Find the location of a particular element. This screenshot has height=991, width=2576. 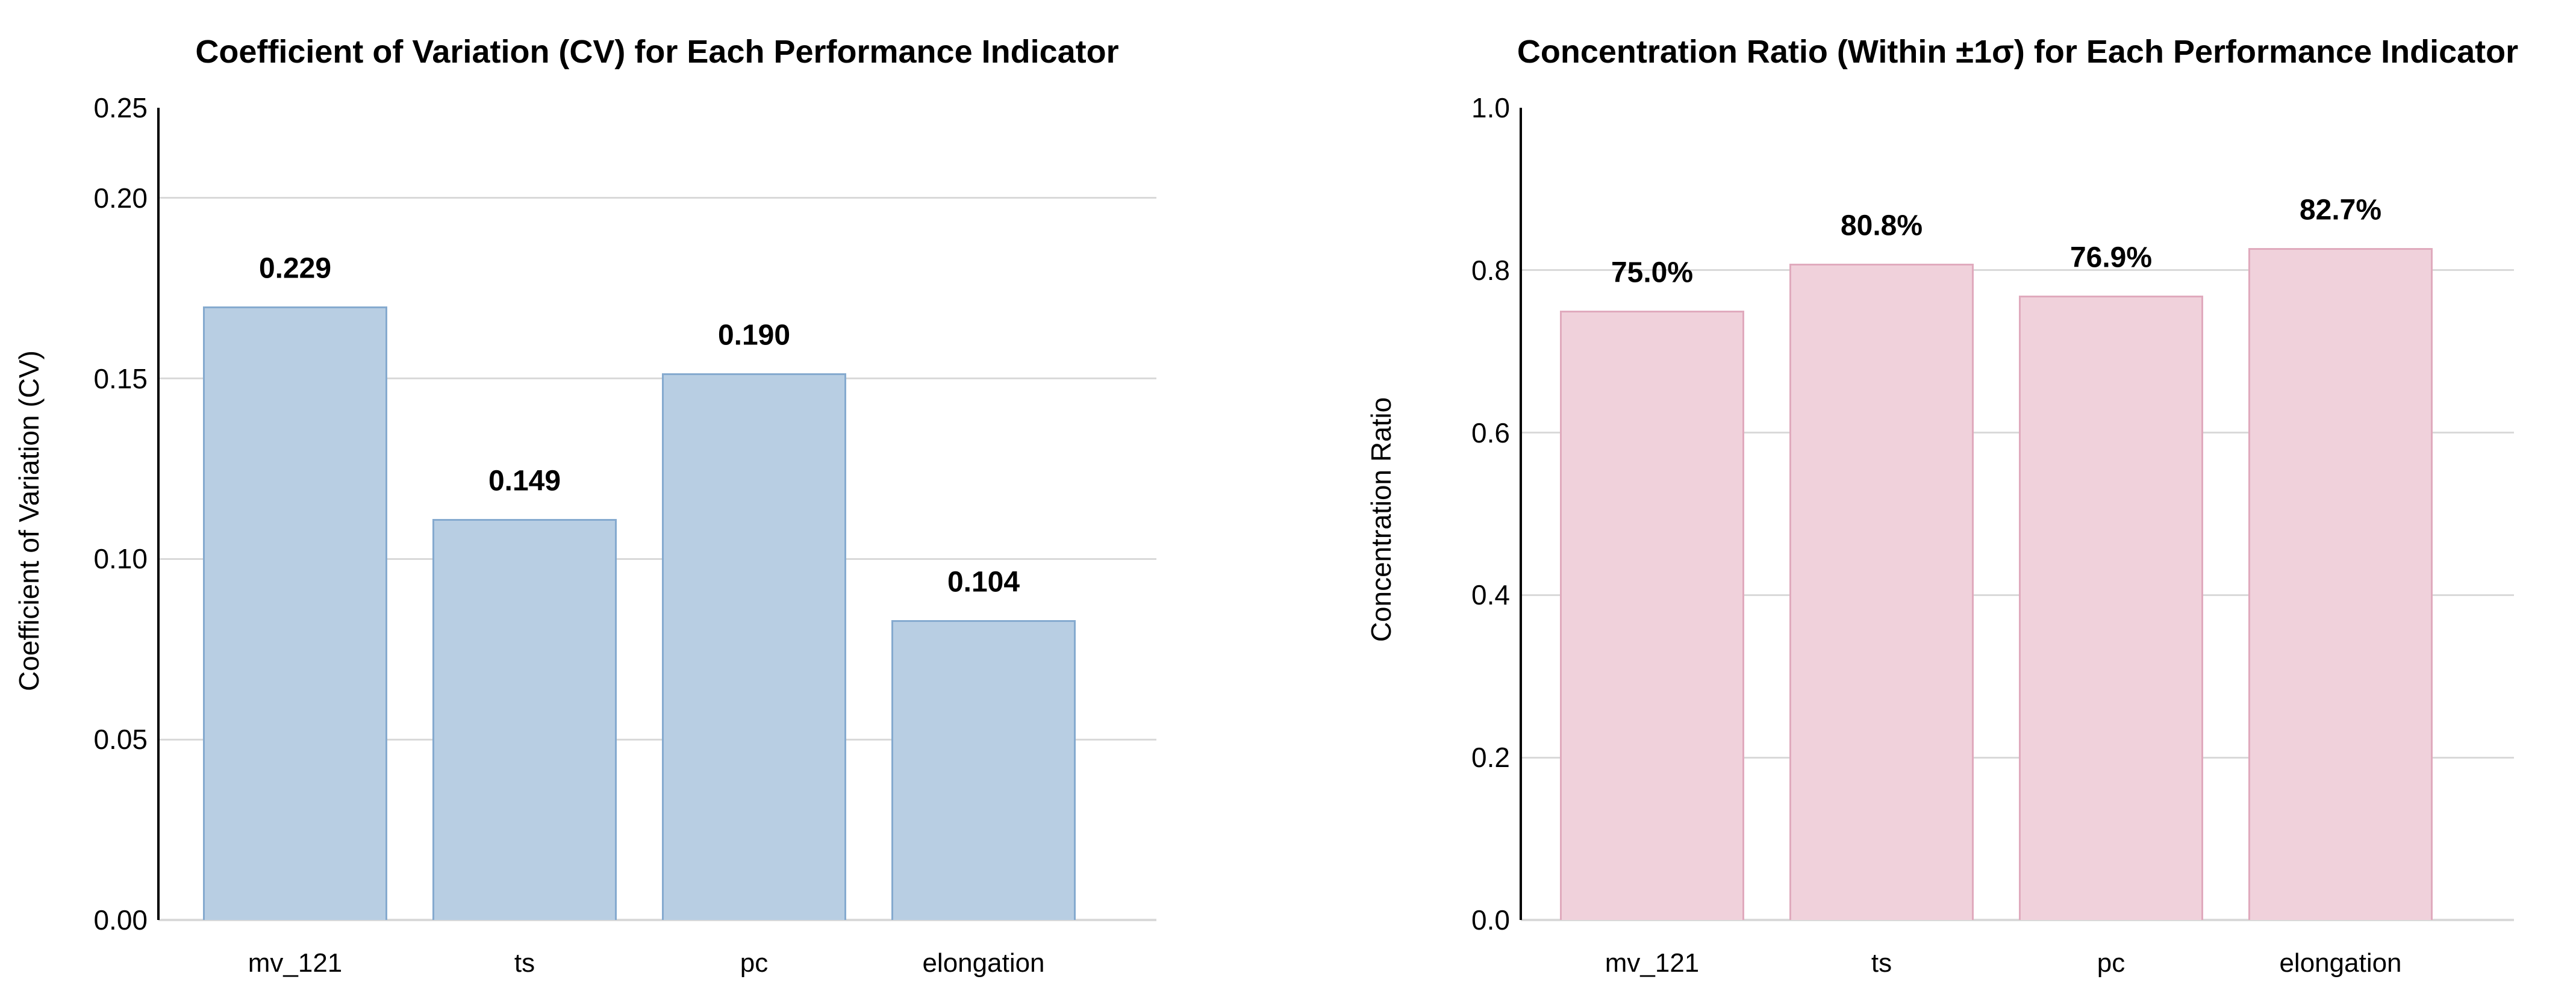

concentration-x-category-label-elongation: elongation is located at coordinates (2340, 963).